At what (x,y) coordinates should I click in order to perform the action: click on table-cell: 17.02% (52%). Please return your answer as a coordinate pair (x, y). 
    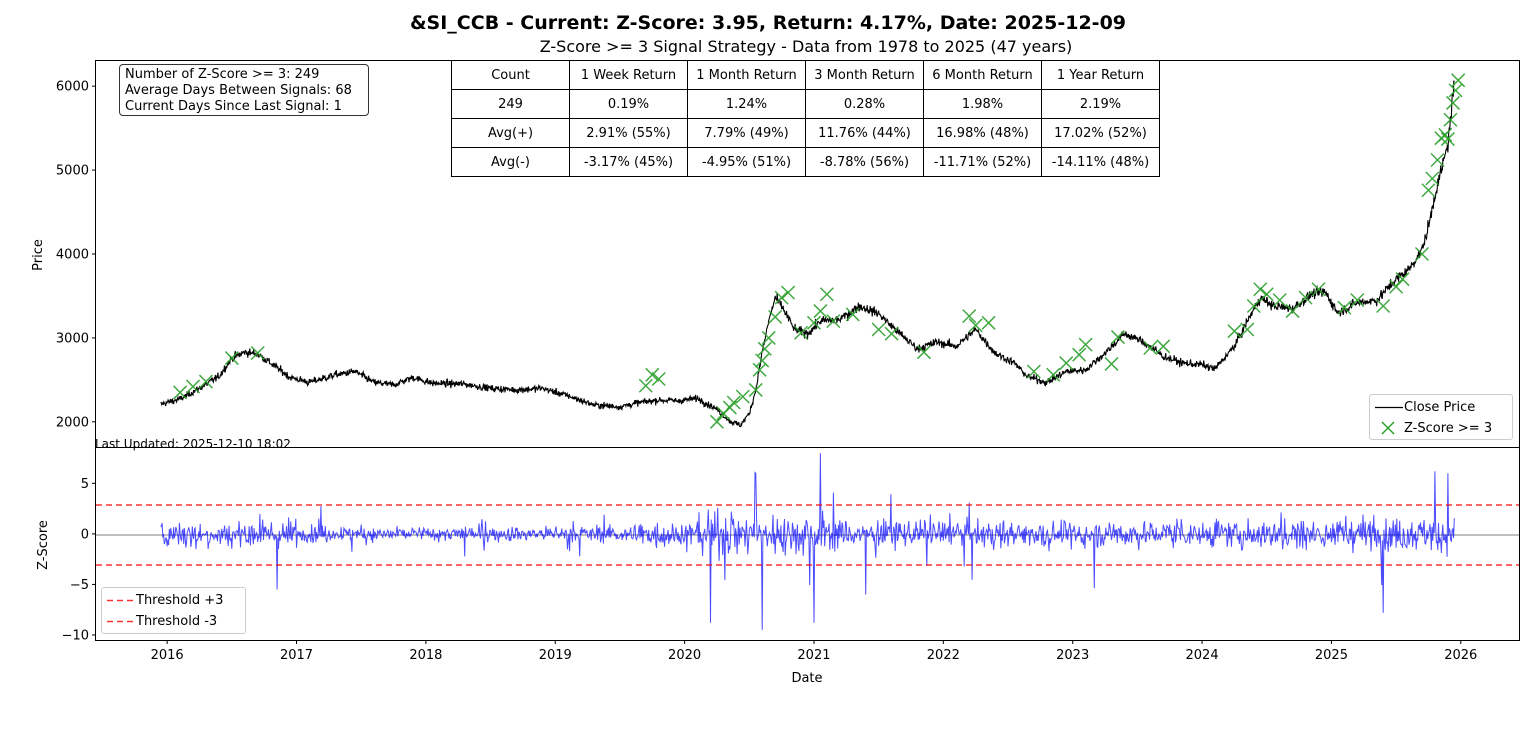
    Looking at the image, I should click on (1100, 133).